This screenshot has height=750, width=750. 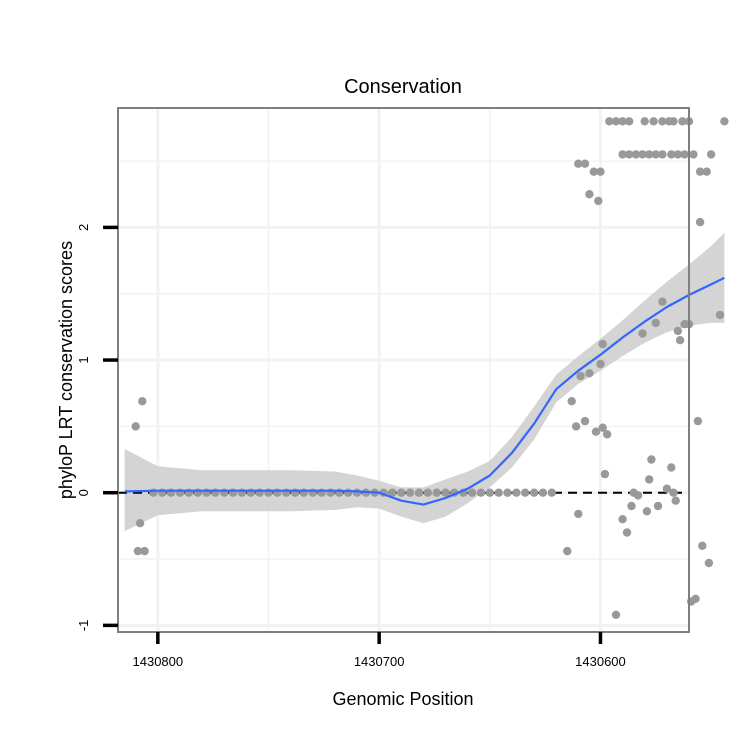 What do you see at coordinates (83, 492) in the screenshot?
I see `y-tick-label-1: 0` at bounding box center [83, 492].